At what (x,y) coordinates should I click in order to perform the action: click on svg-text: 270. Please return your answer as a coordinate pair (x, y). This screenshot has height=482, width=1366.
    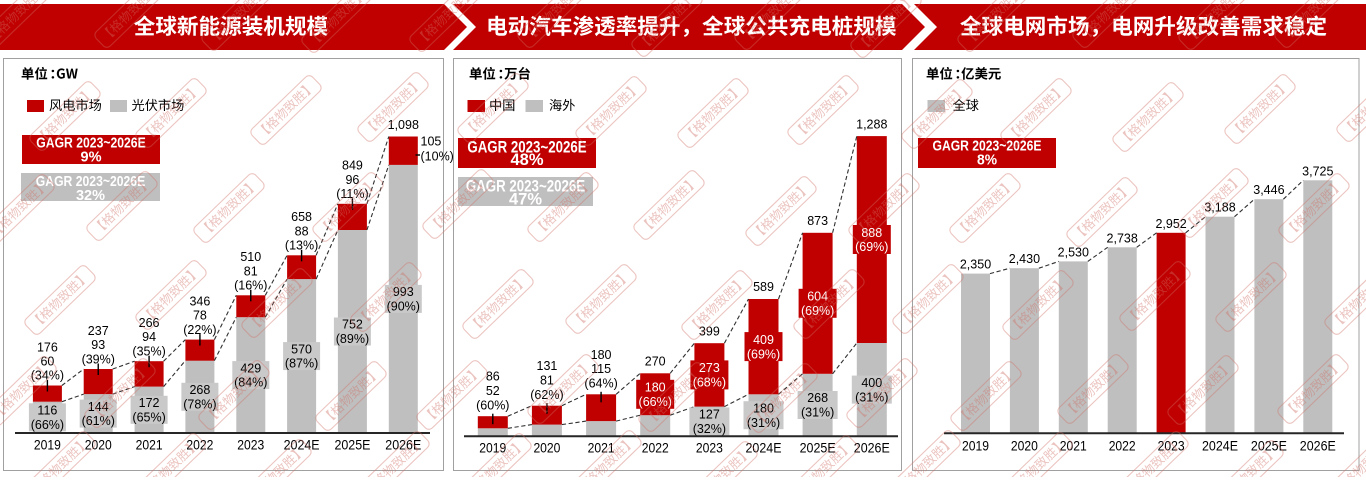
    Looking at the image, I should click on (655, 362).